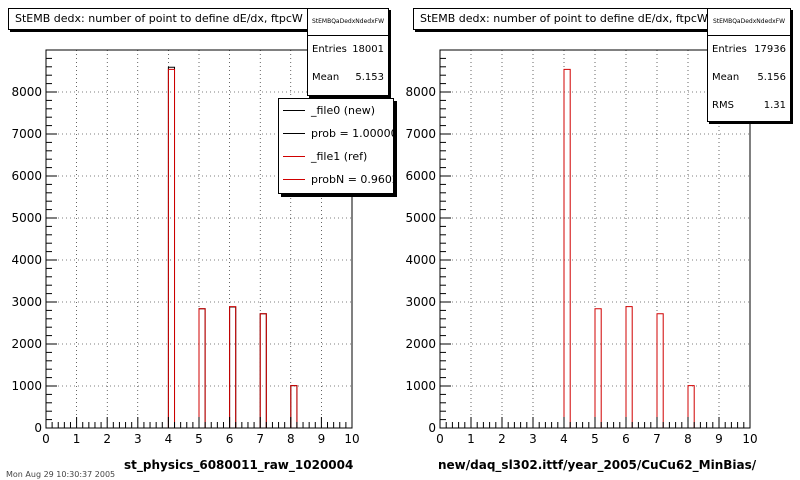  I want to click on right-stats-entries-row: Entries 17936, so click(749, 50).